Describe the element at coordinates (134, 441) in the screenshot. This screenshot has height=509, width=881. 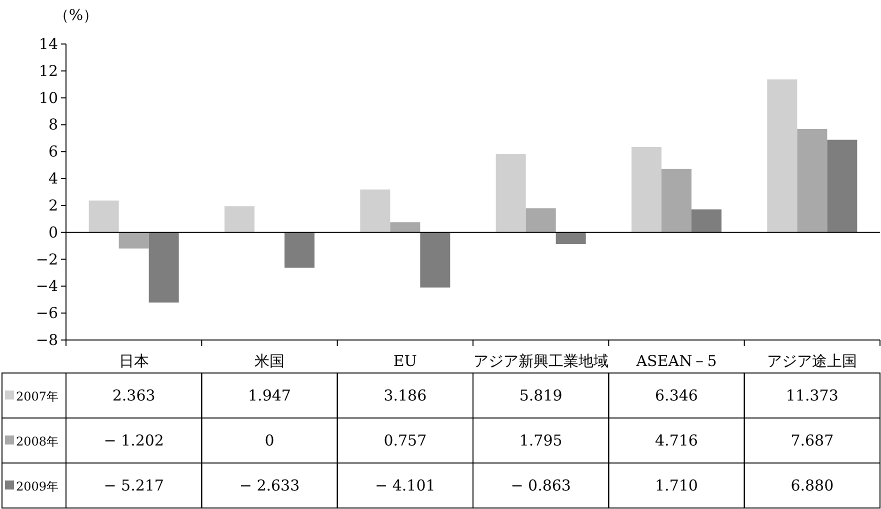
I see `data-label: − 1.202` at that location.